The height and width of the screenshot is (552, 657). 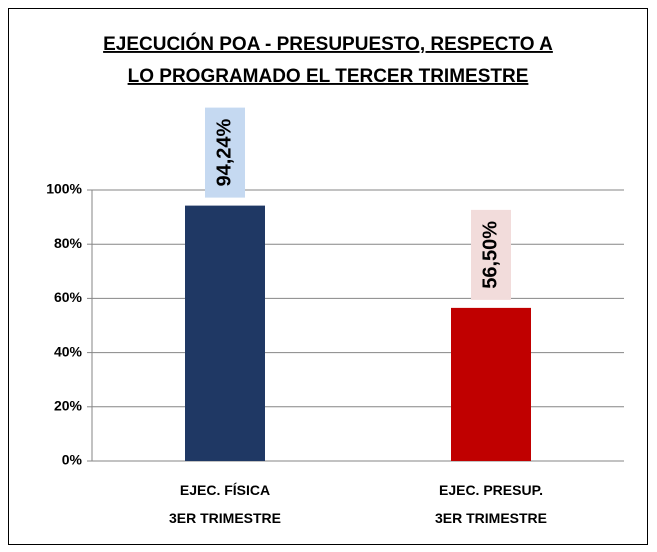 I want to click on value-label: 94,24%, so click(x=224, y=152).